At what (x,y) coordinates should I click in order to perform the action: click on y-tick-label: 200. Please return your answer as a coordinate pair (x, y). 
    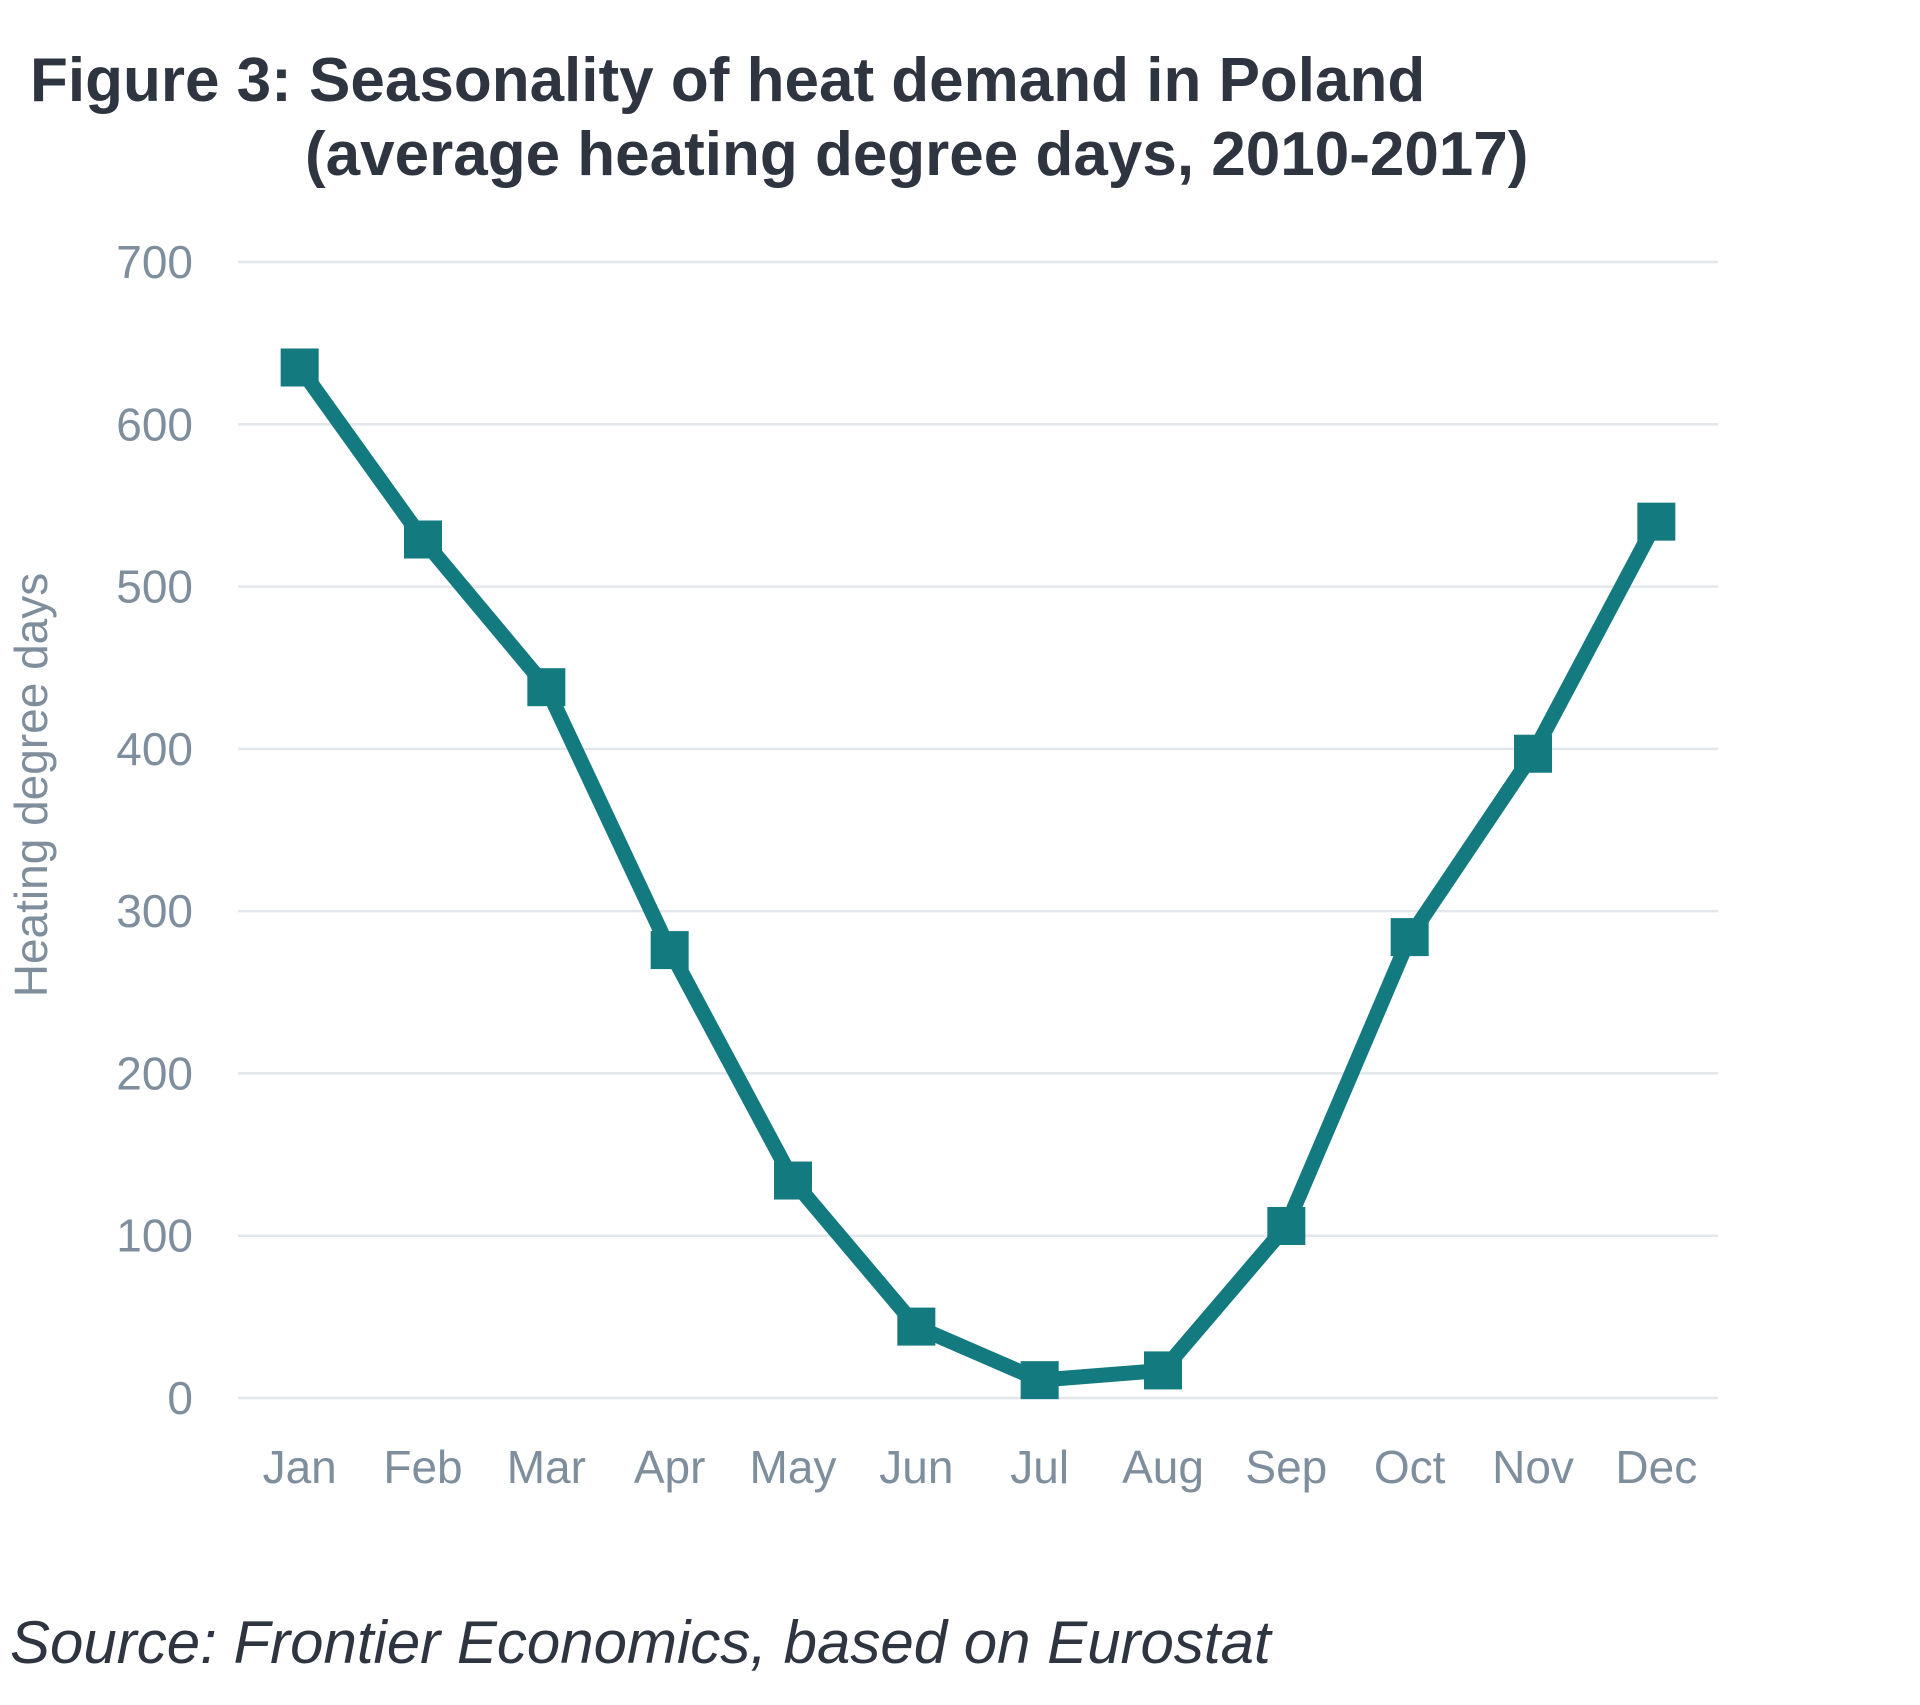
    Looking at the image, I should click on (154, 1073).